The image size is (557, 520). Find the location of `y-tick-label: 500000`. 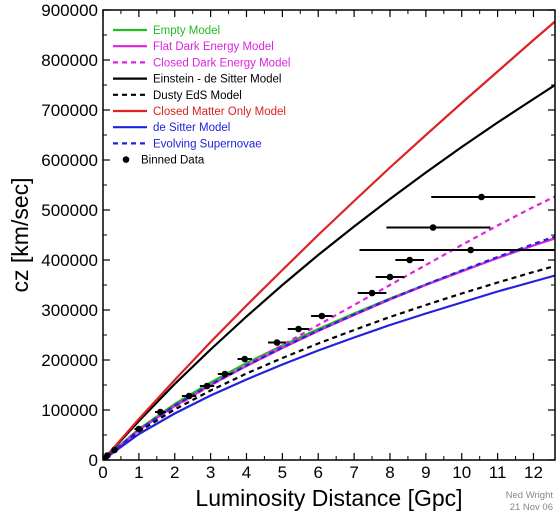

y-tick-label: 500000 is located at coordinates (69, 210).